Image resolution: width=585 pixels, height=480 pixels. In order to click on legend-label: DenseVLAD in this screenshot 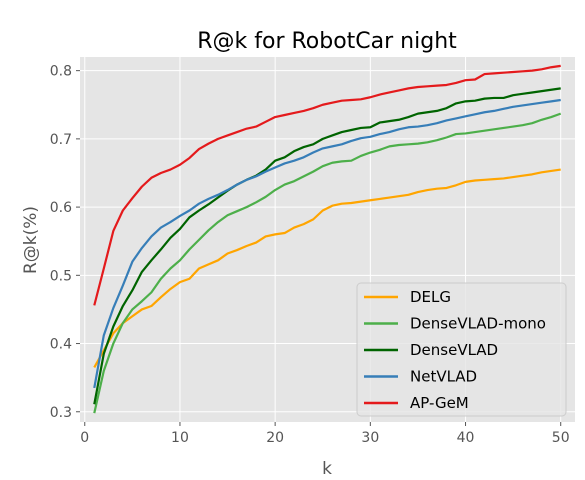, I will do `click(454, 350)`.